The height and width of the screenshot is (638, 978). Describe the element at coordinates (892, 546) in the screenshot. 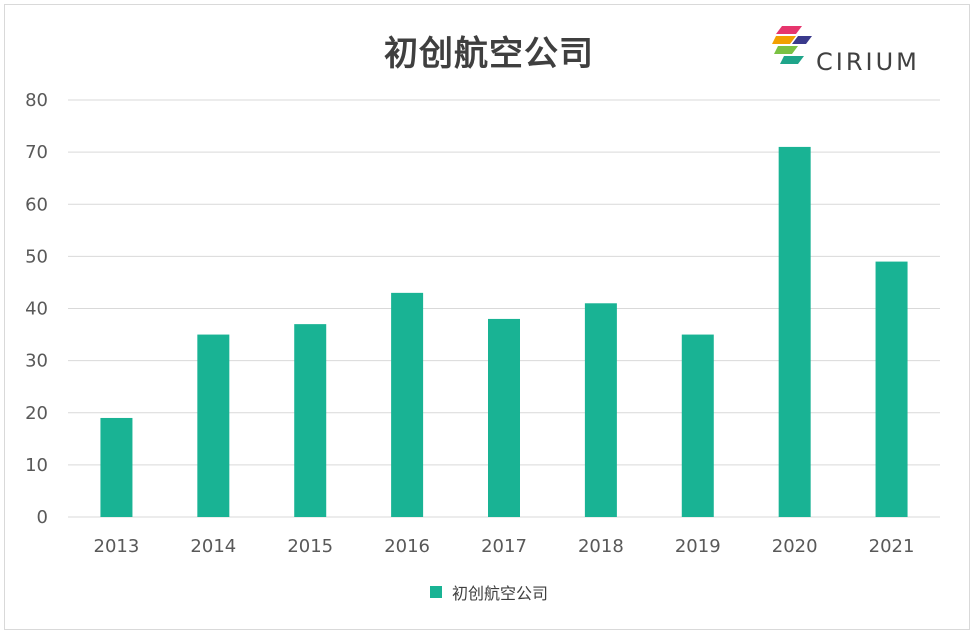

I see `x-tick-label: 2021` at that location.